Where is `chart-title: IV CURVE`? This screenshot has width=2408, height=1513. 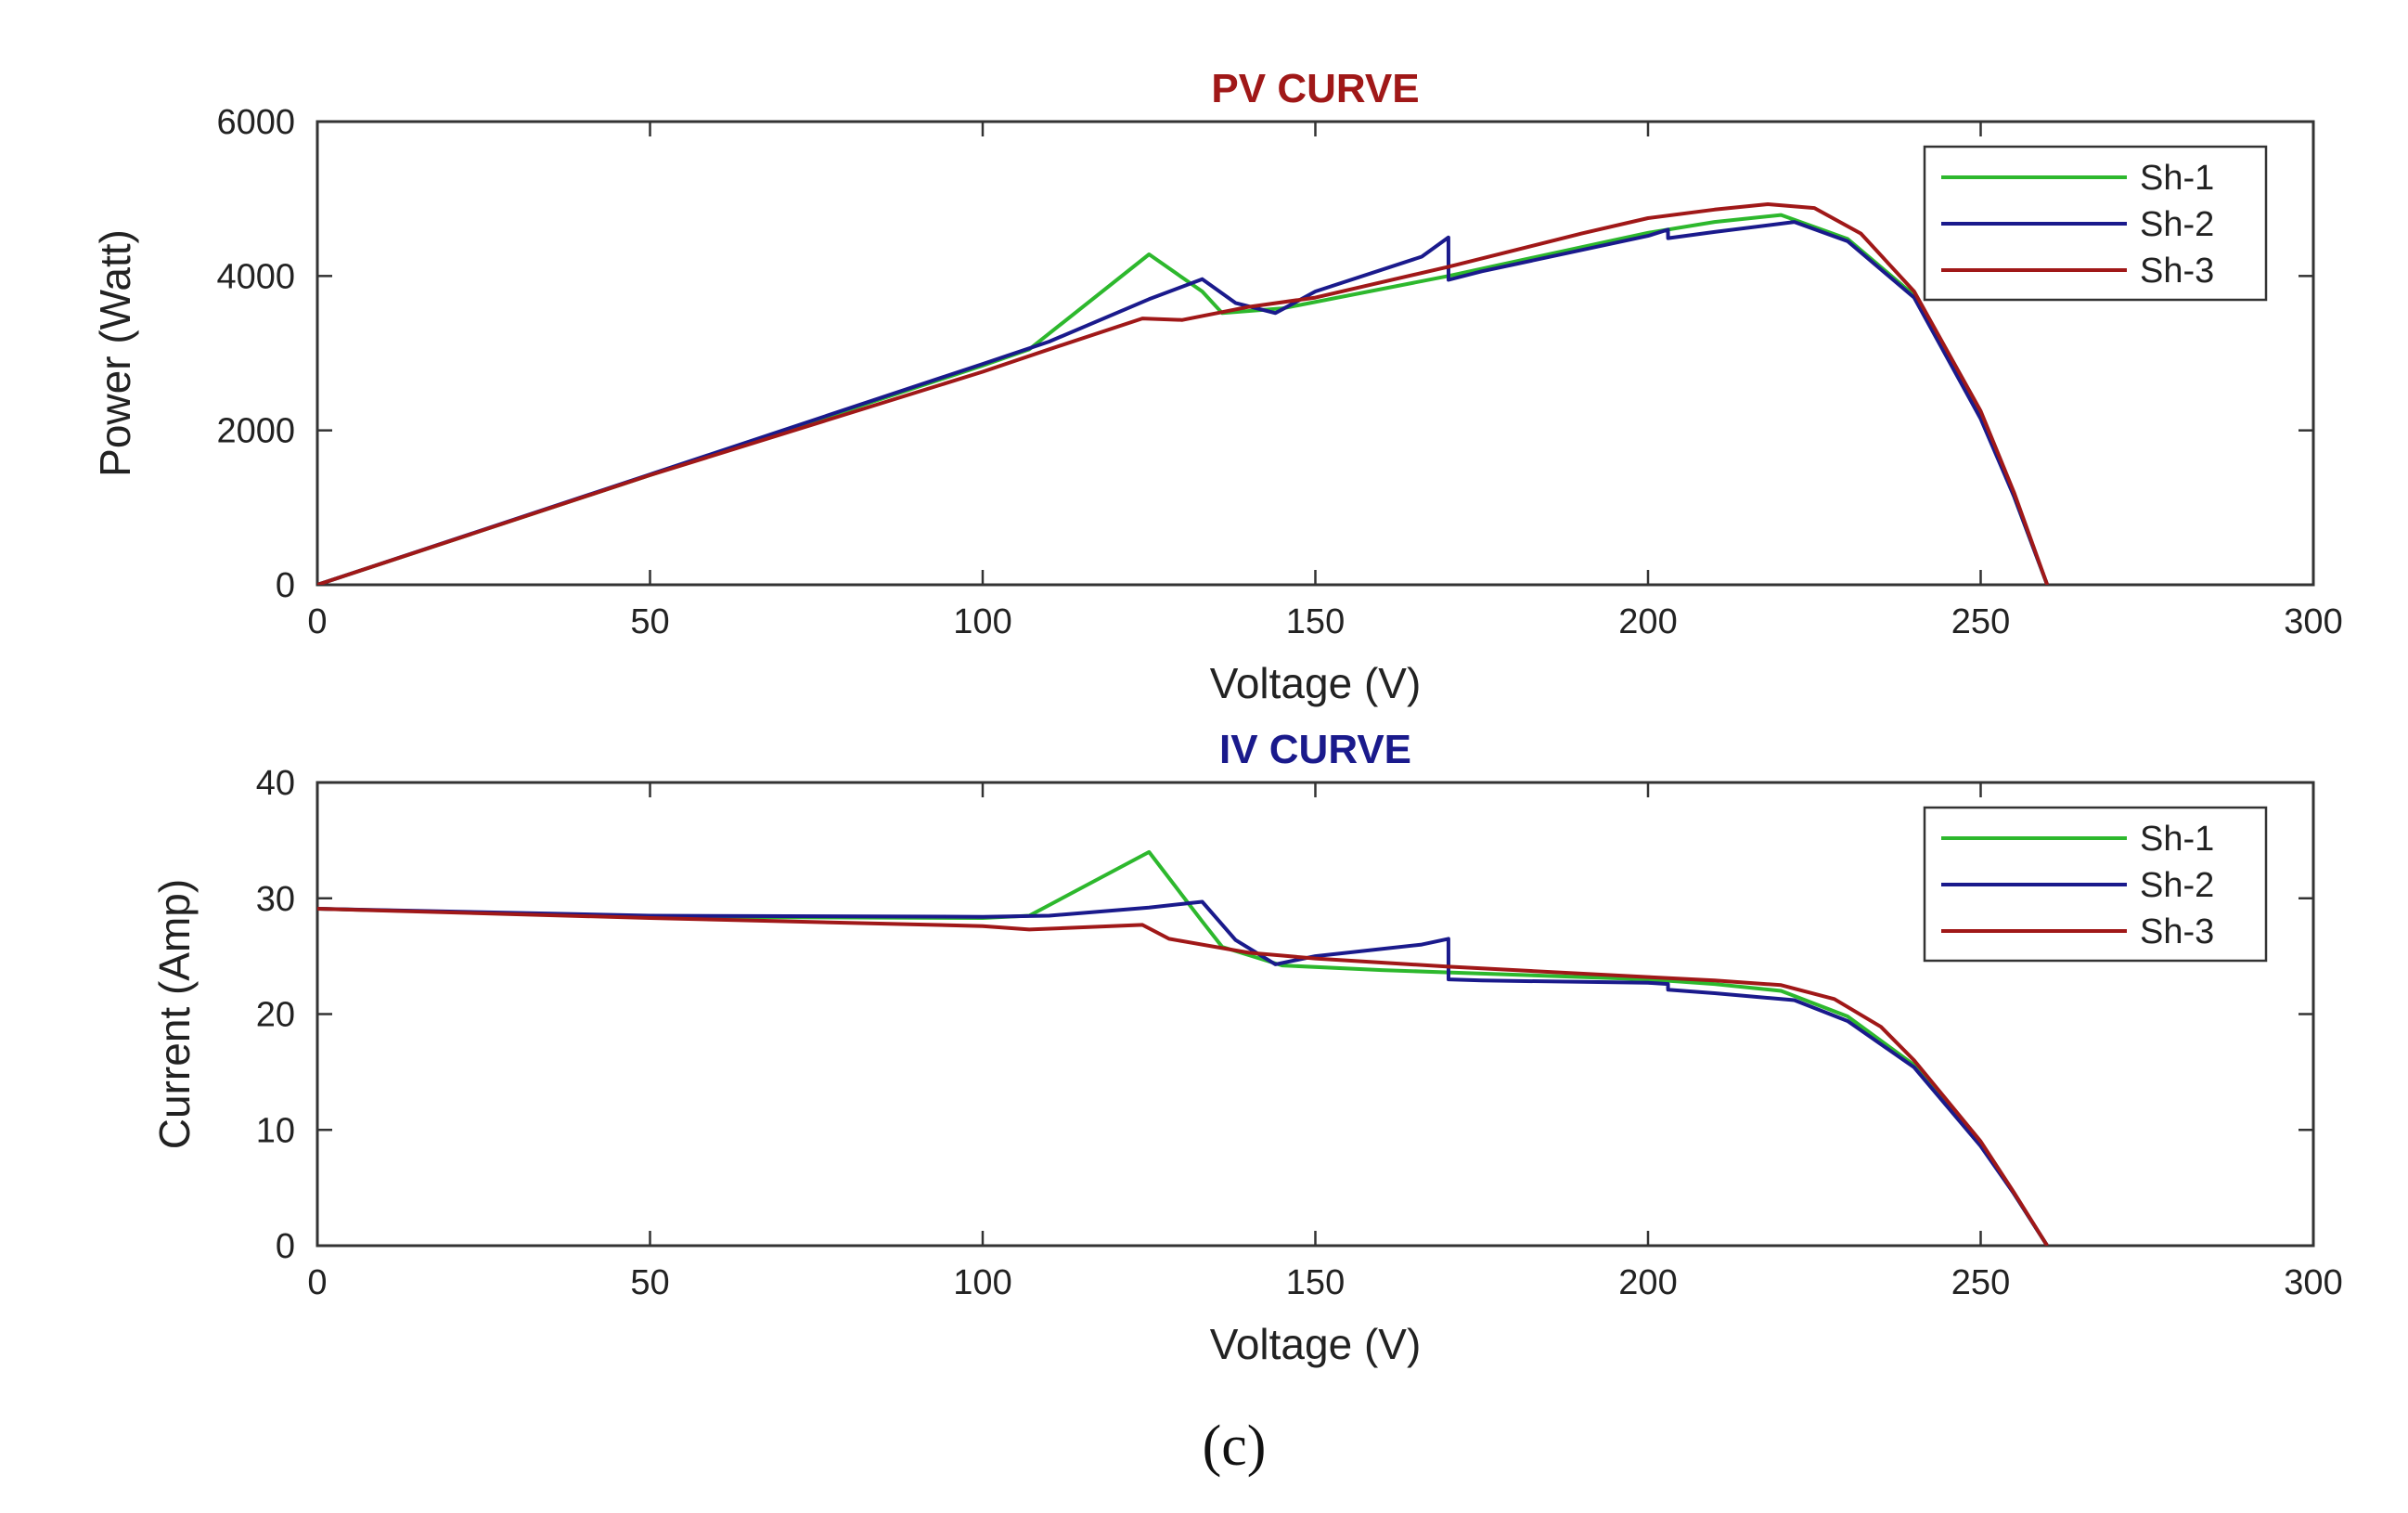
chart-title: IV CURVE is located at coordinates (1315, 749).